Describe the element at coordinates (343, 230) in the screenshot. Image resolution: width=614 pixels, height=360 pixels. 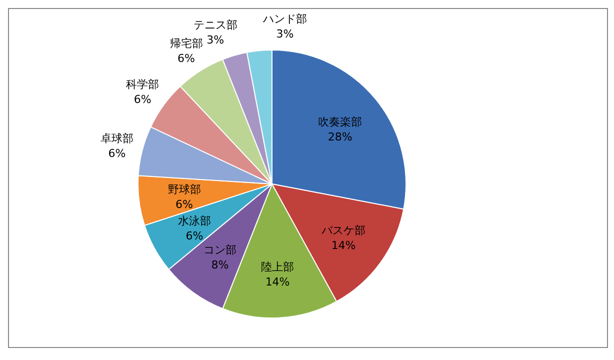
I see `slice-label: バスケ部` at that location.